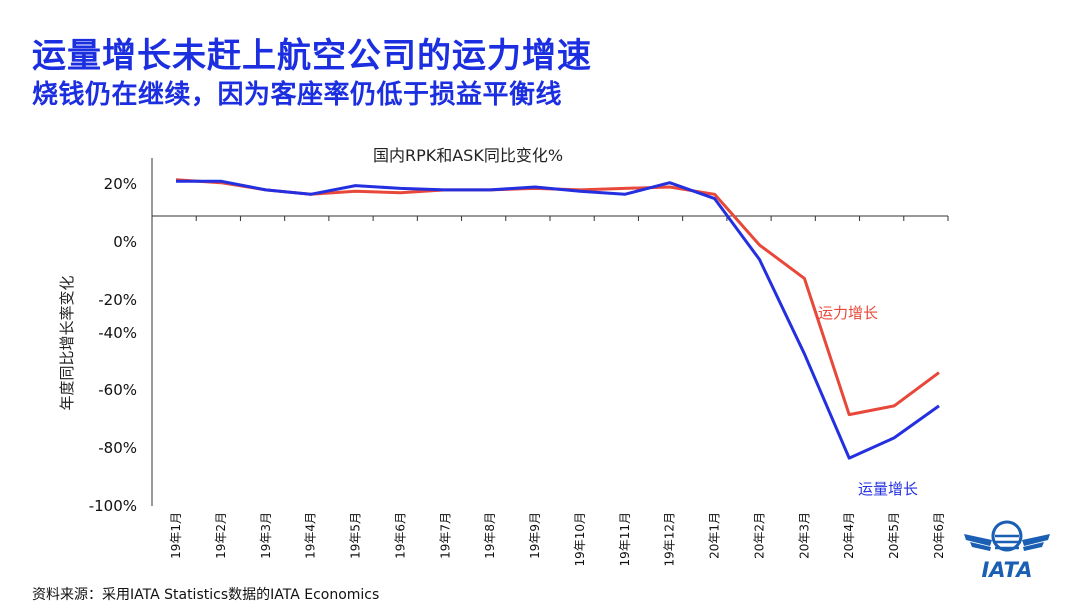  What do you see at coordinates (67, 342) in the screenshot?
I see `y-axis-label: 年度同比增长率变化` at bounding box center [67, 342].